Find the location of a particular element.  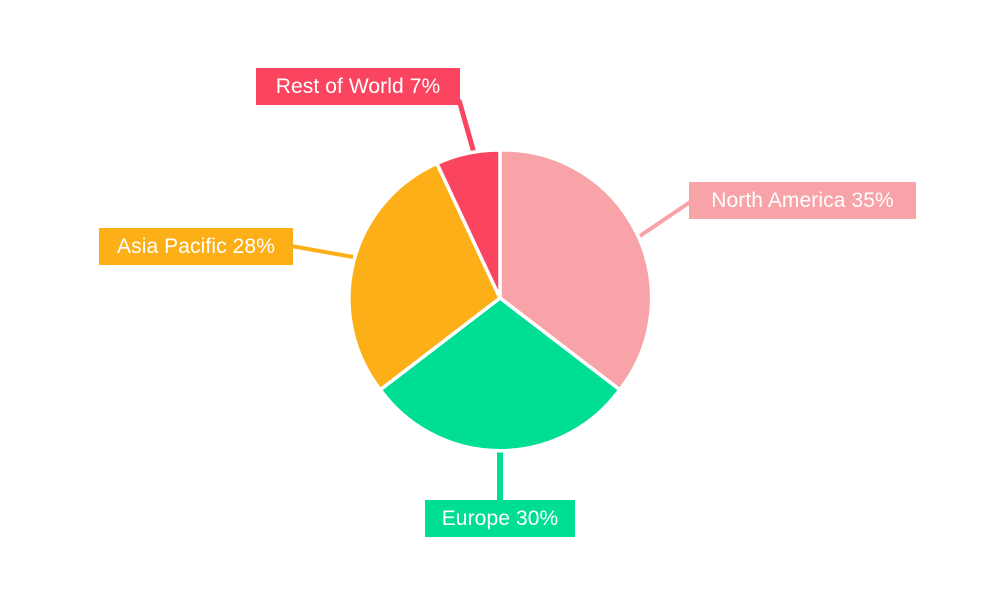

pie-label-north-america-text: North America 35% is located at coordinates (802, 200).